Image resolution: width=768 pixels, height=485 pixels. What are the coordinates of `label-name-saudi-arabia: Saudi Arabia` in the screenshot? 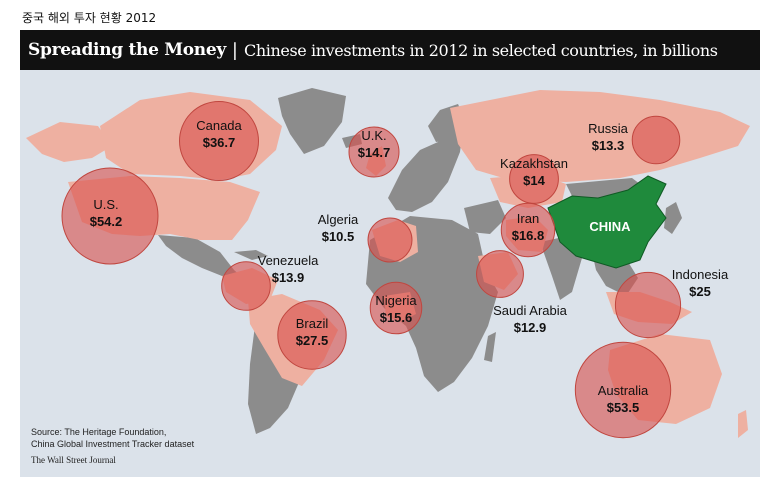 It's located at (530, 310).